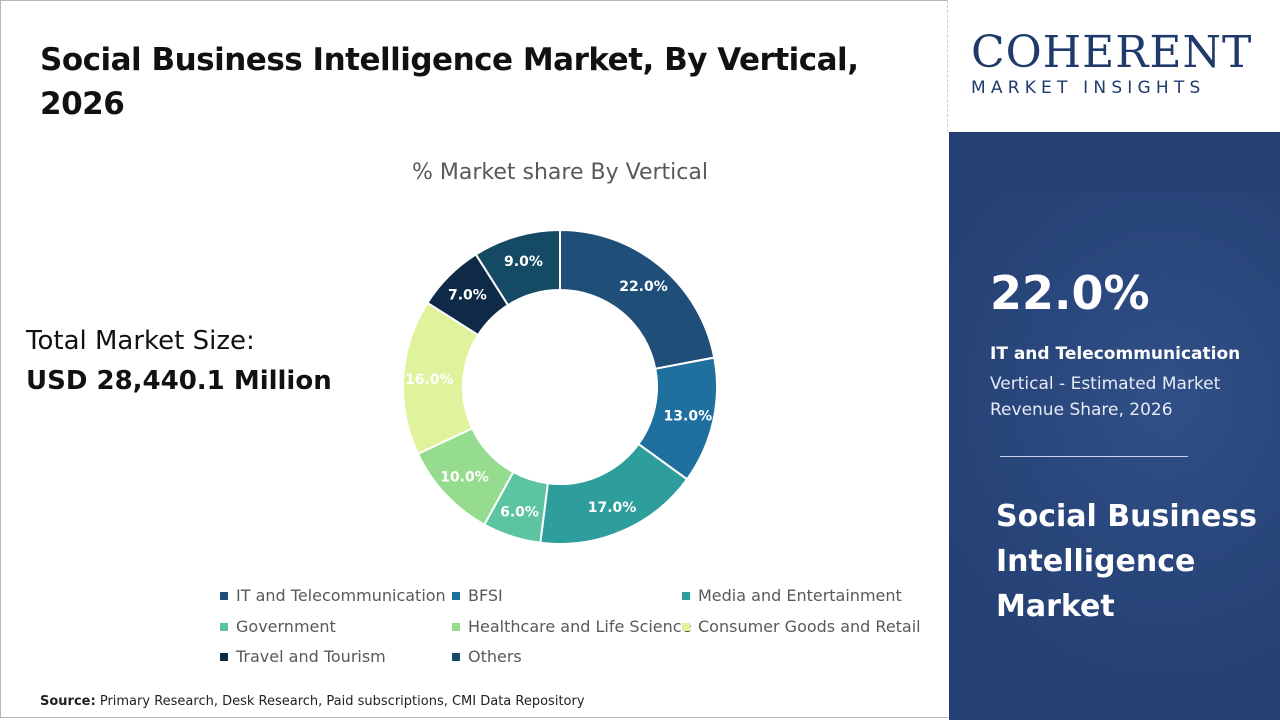  Describe the element at coordinates (1112, 52) in the screenshot. I see `logo-wordmark: COHERENT` at that location.